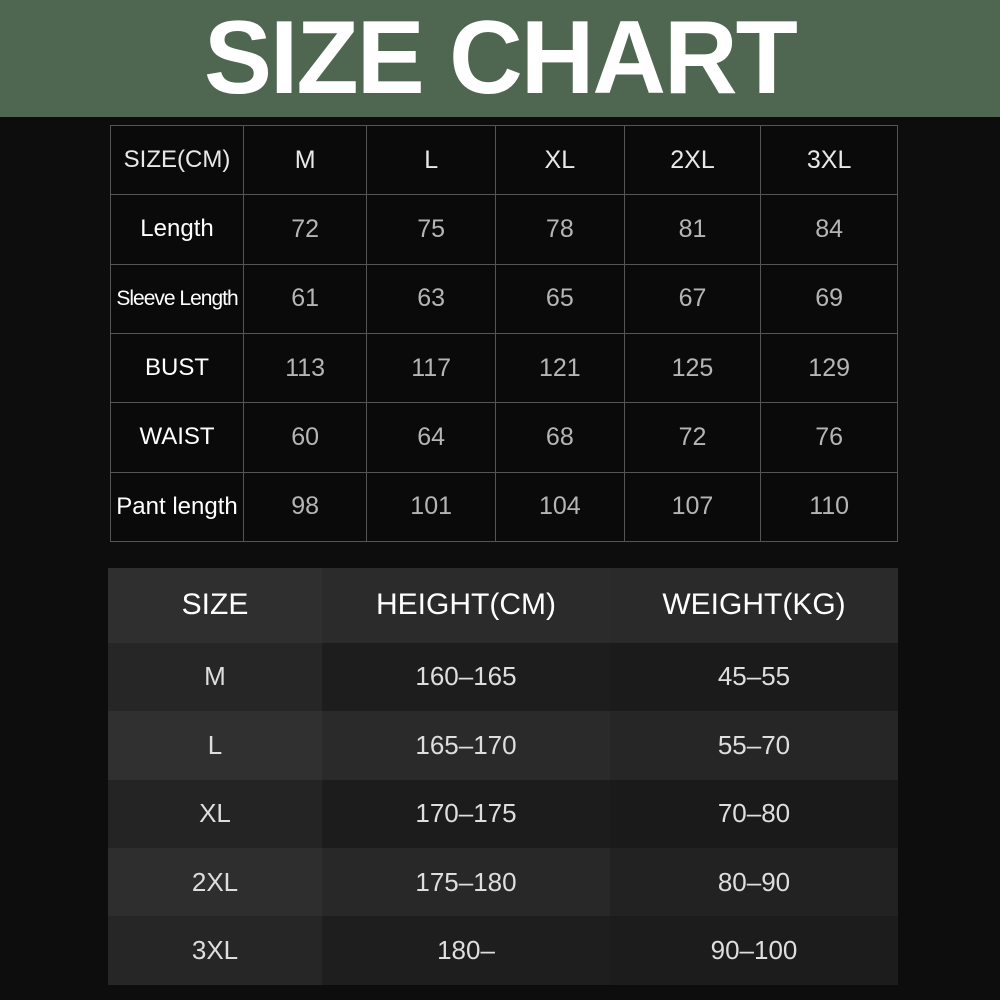  Describe the element at coordinates (754, 745) in the screenshot. I see `table-cell: 55–70` at that location.